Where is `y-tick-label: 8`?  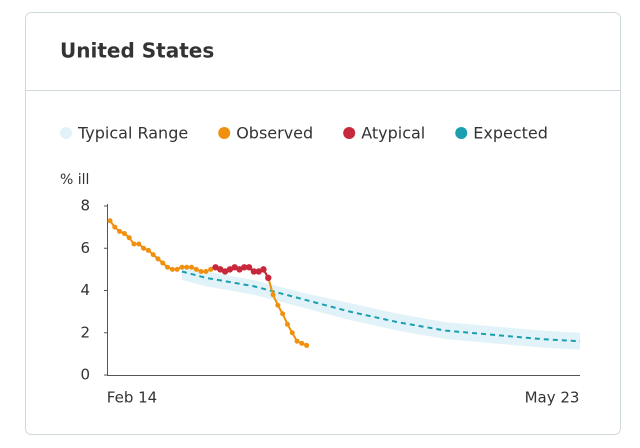 y-tick-label: 8 is located at coordinates (85, 206).